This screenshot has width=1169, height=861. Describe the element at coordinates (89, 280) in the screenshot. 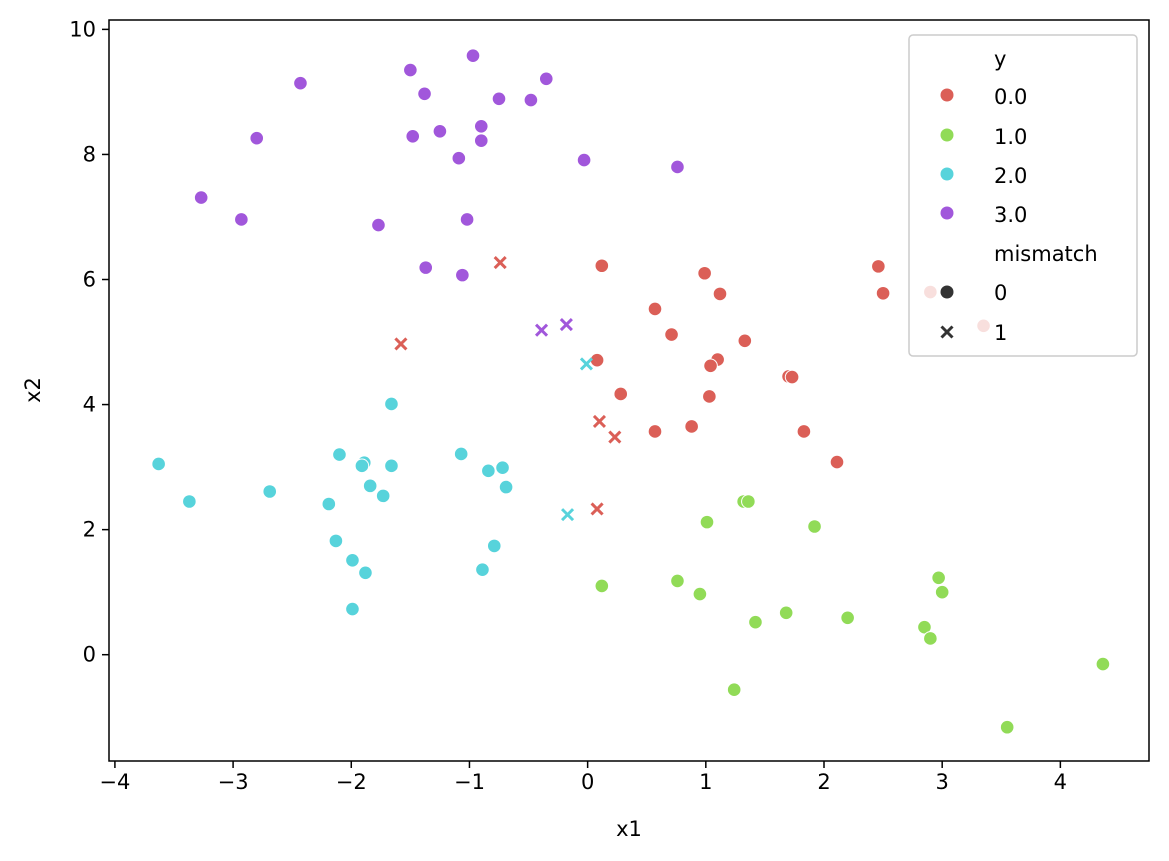

I see `y-tick-label: 6` at that location.